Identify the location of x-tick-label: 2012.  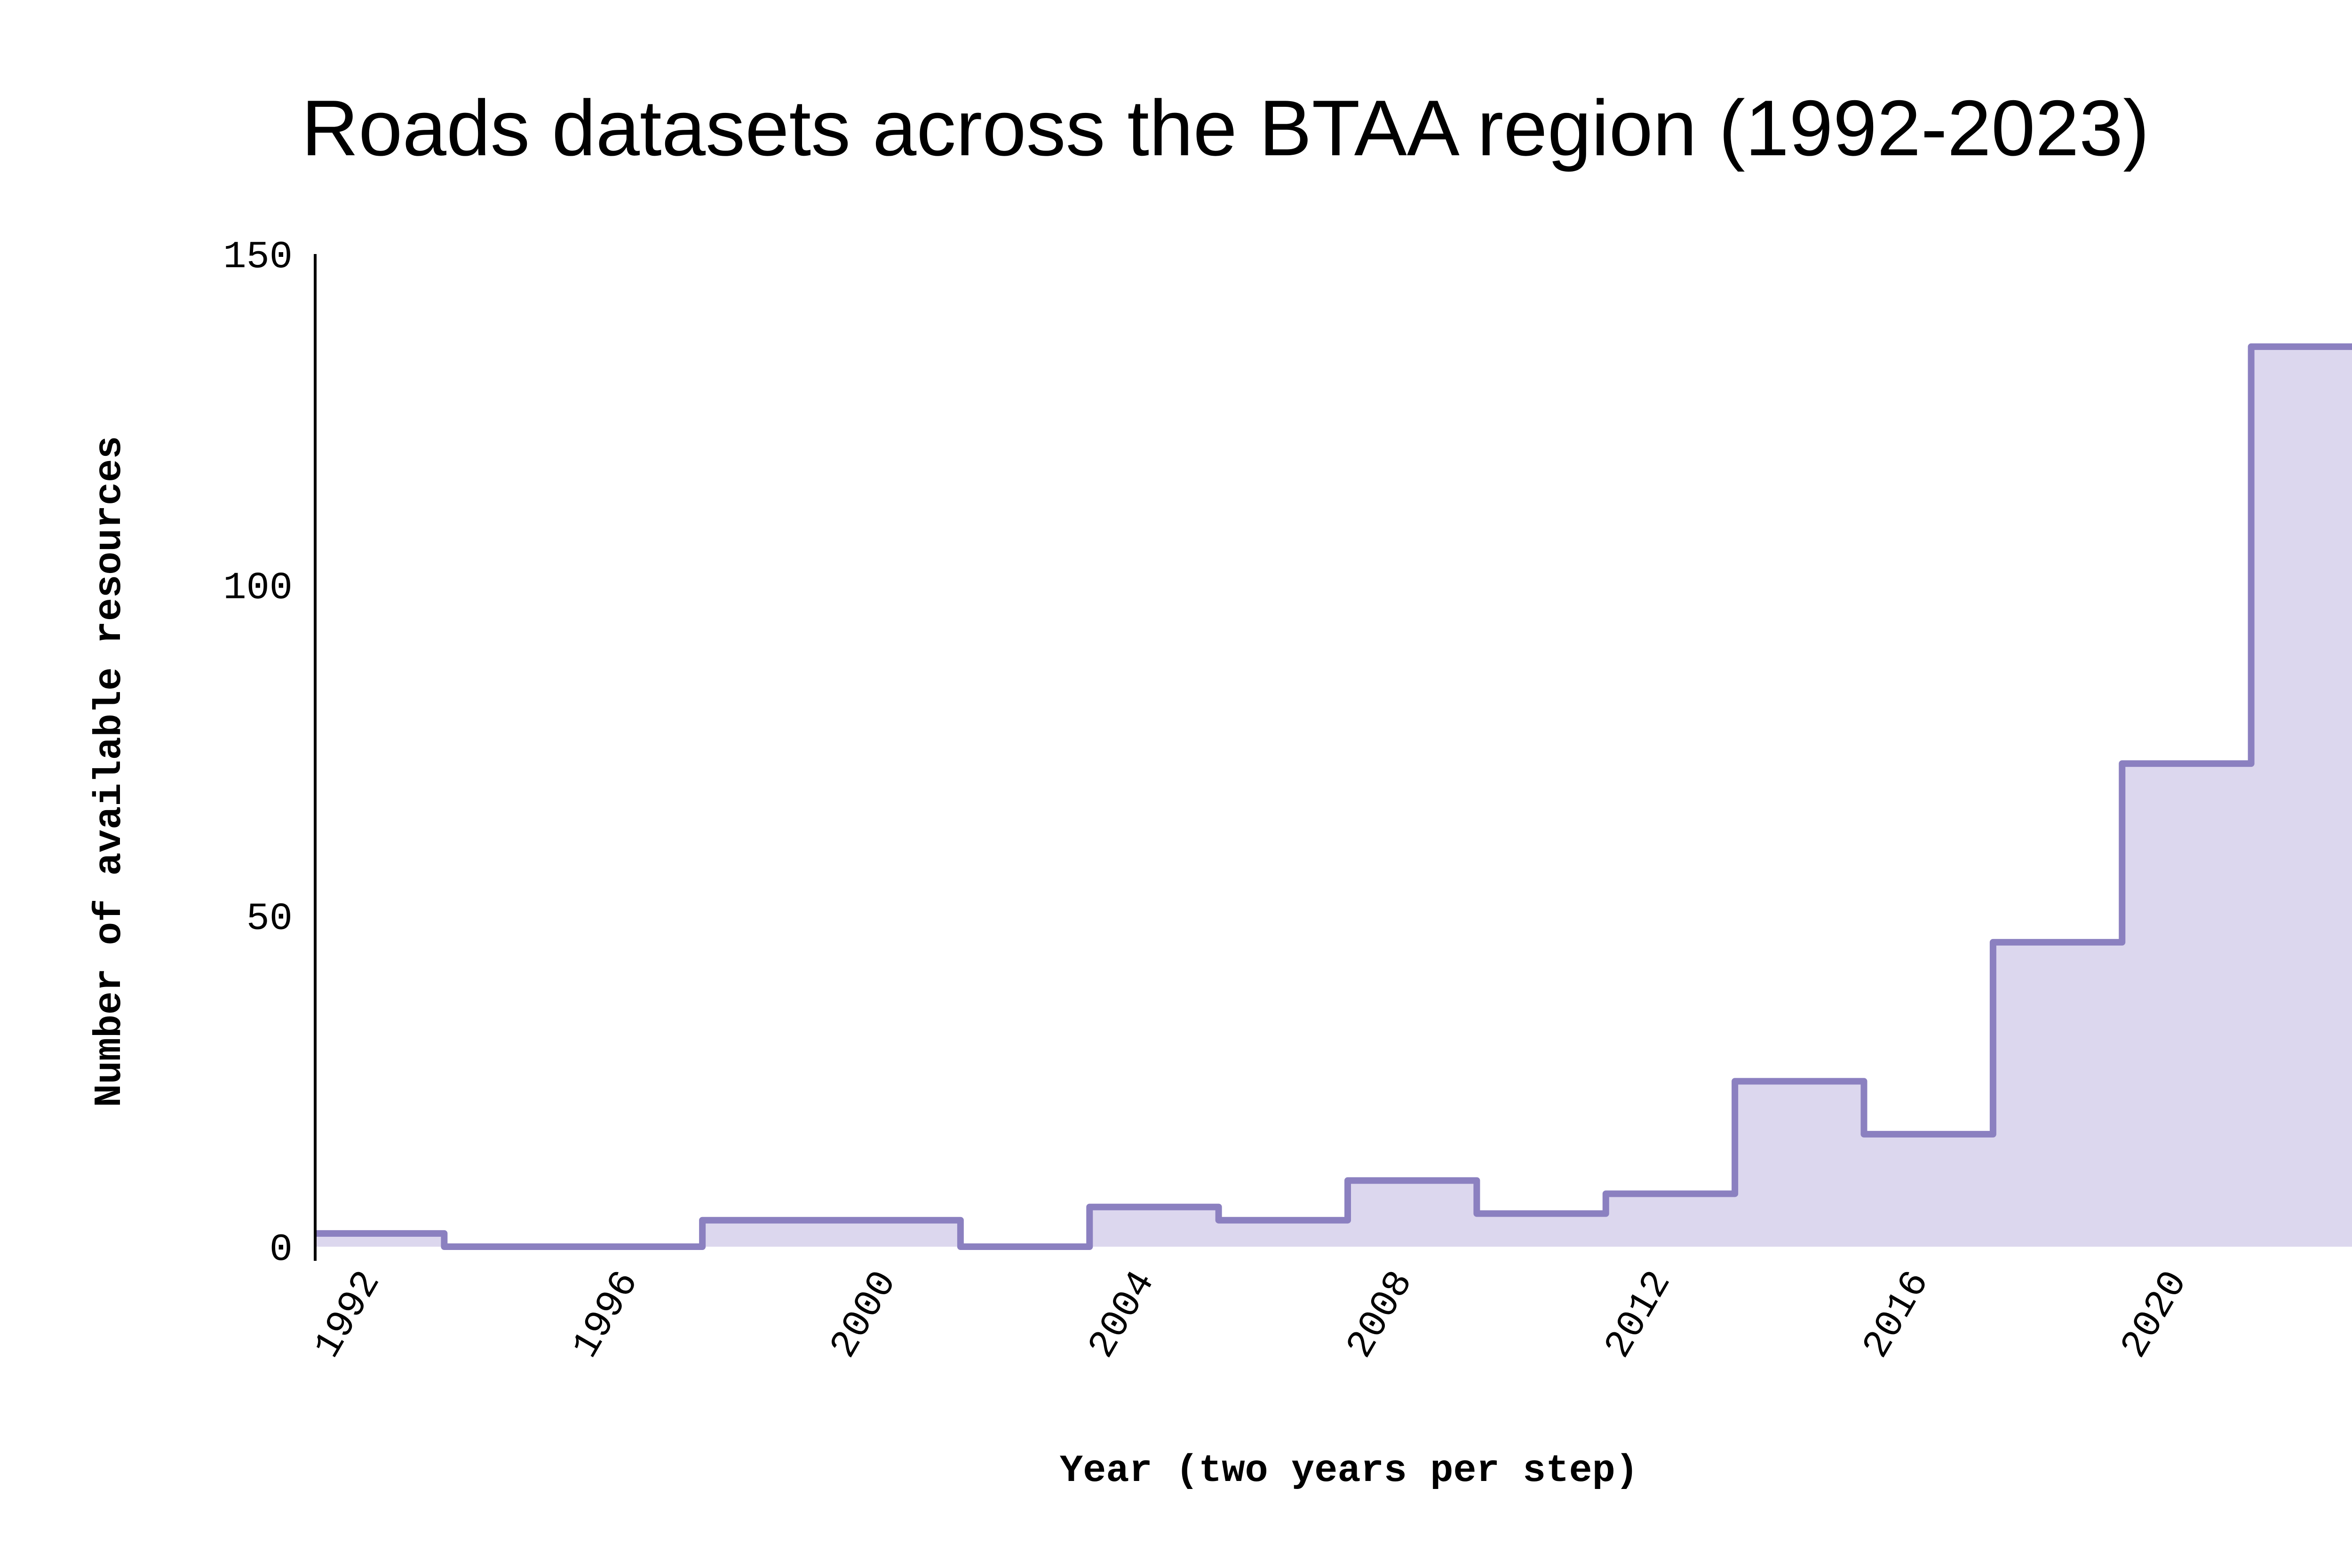
(1639, 1315).